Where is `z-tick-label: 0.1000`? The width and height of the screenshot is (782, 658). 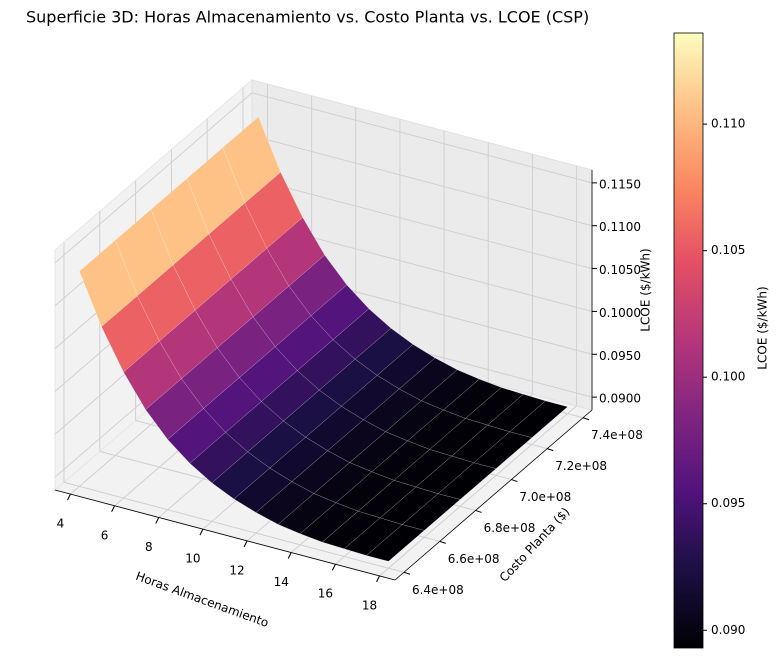
z-tick-label: 0.1000 is located at coordinates (620, 313).